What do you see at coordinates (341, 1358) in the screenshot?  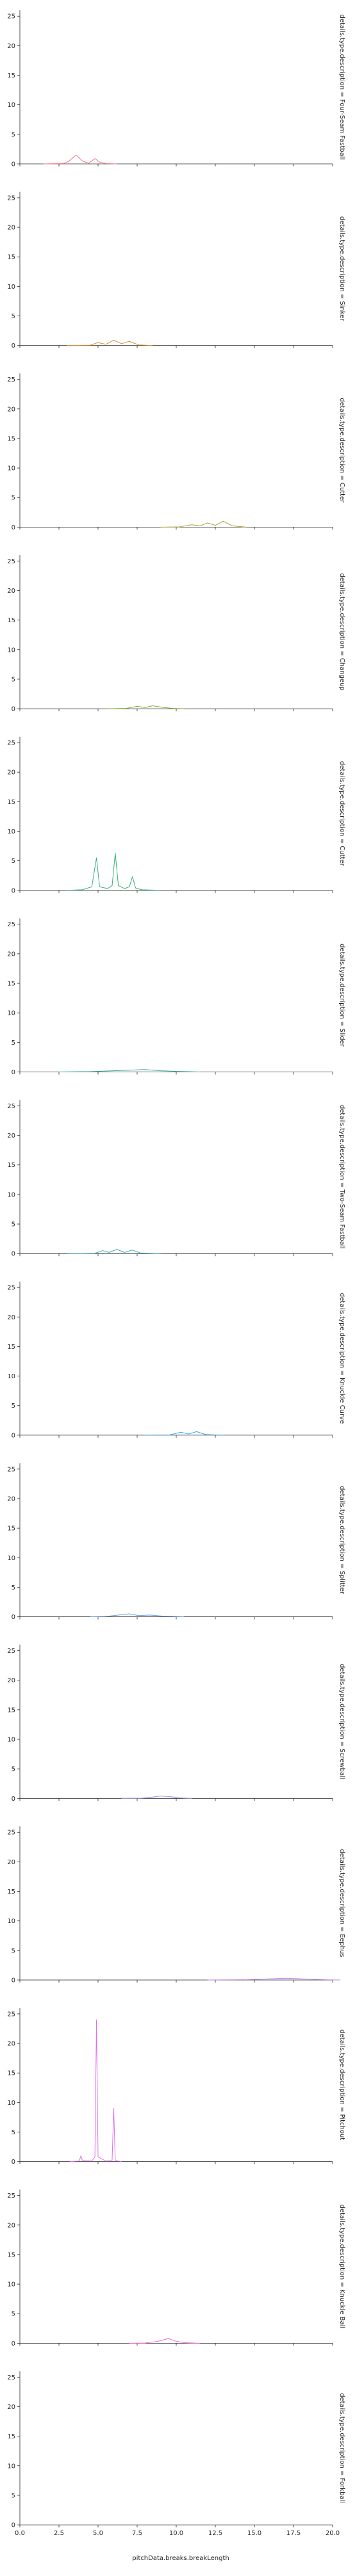 I see `facet-title: details.type.description = Knuckle Curve` at bounding box center [341, 1358].